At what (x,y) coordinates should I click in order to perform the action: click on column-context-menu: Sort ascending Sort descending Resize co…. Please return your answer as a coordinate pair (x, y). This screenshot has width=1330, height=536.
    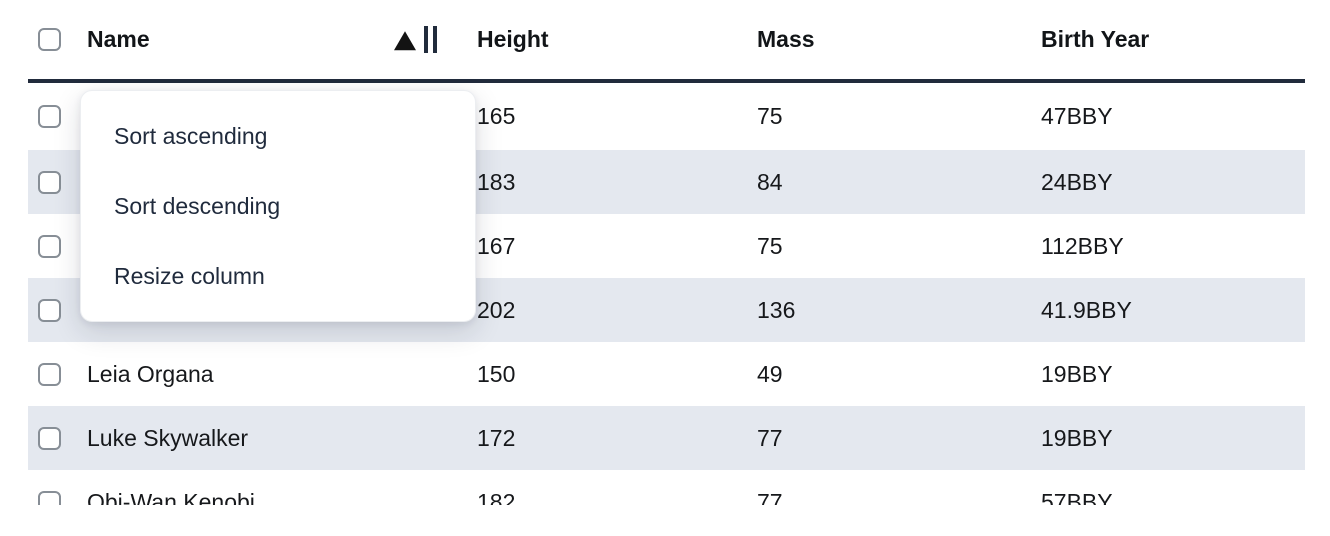
    Looking at the image, I should click on (278, 206).